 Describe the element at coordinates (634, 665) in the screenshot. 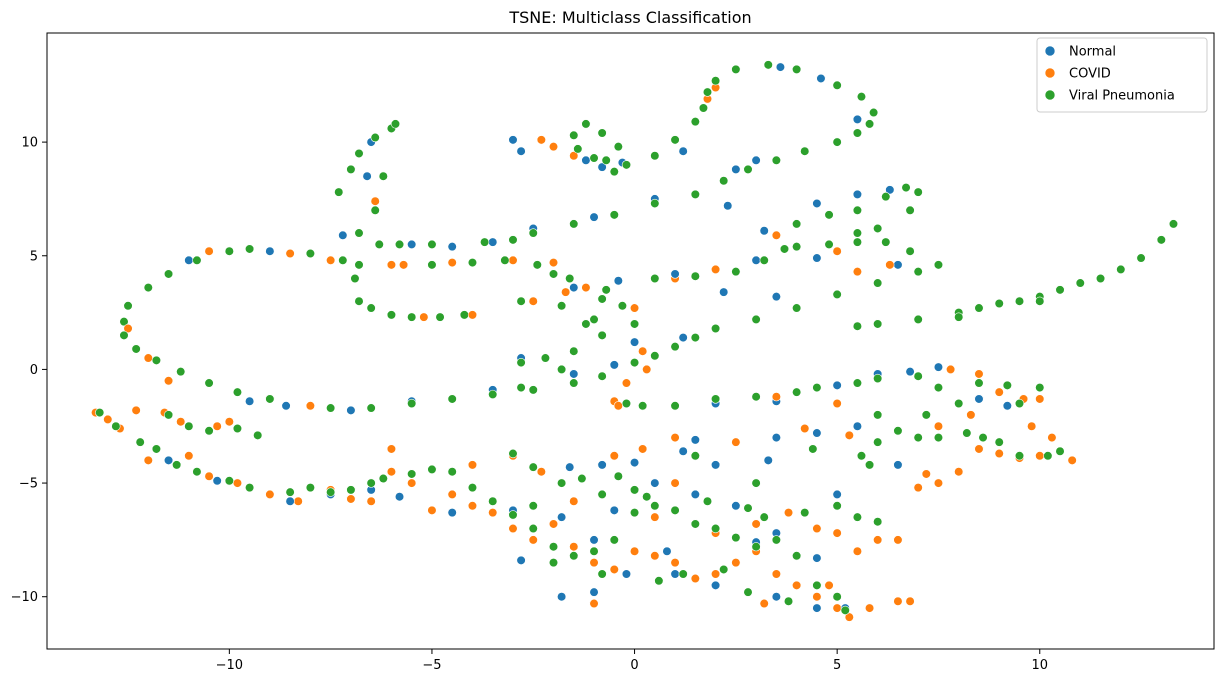

I see `x-tick-label: 0` at that location.